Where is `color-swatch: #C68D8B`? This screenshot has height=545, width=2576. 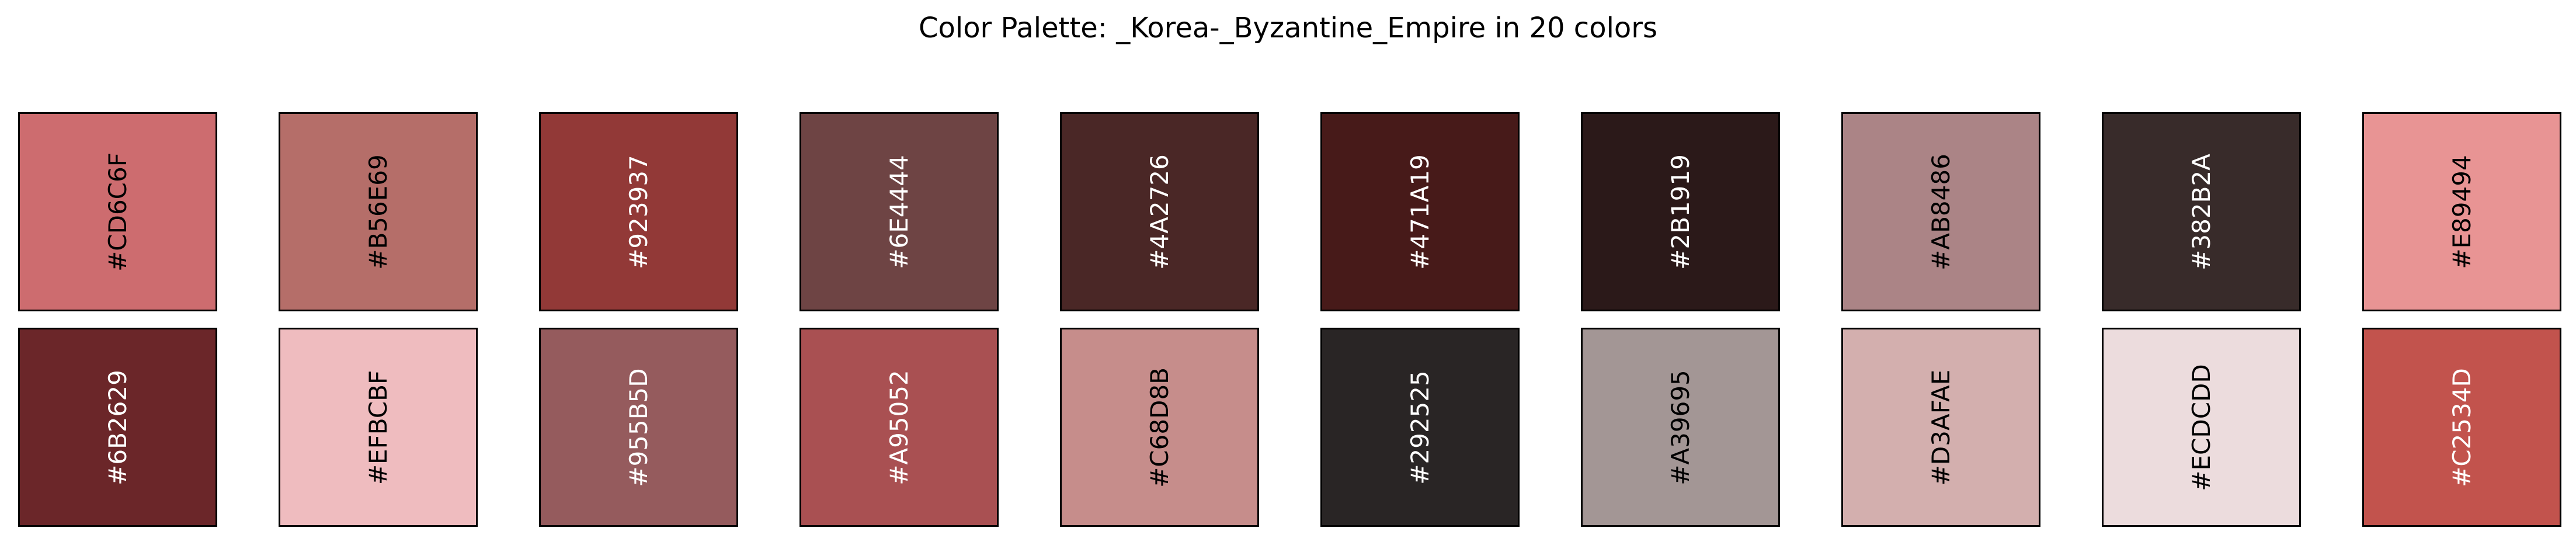 color-swatch: #C68D8B is located at coordinates (1160, 427).